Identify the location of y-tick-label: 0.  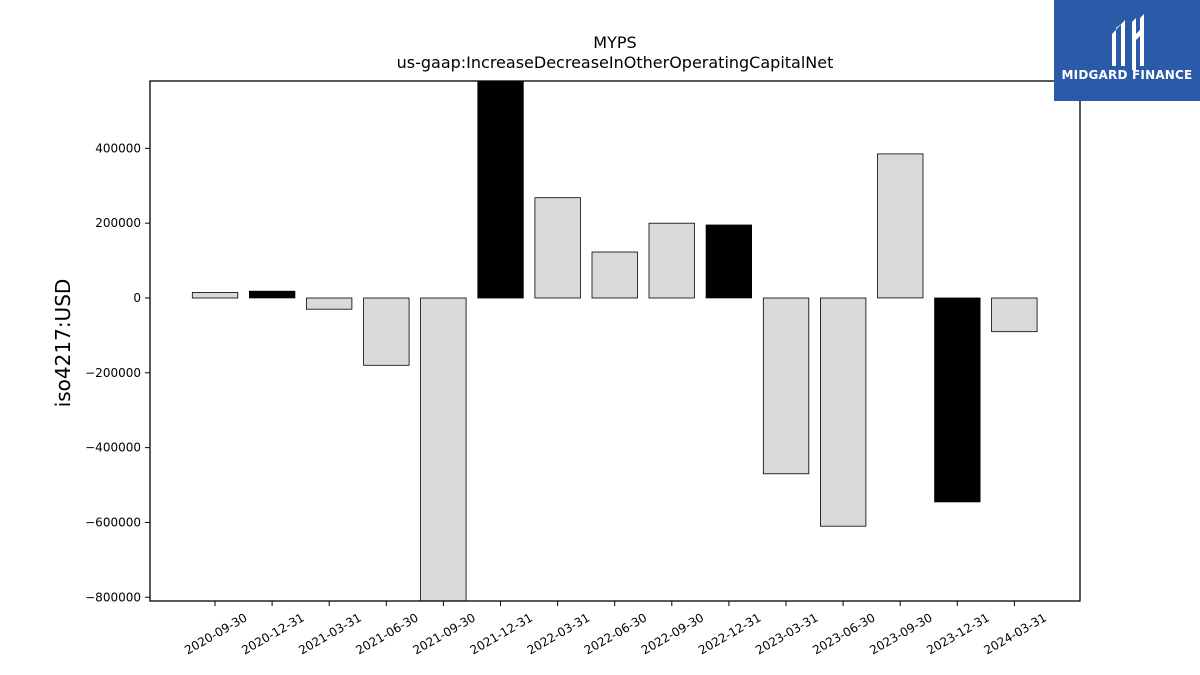
(137, 298).